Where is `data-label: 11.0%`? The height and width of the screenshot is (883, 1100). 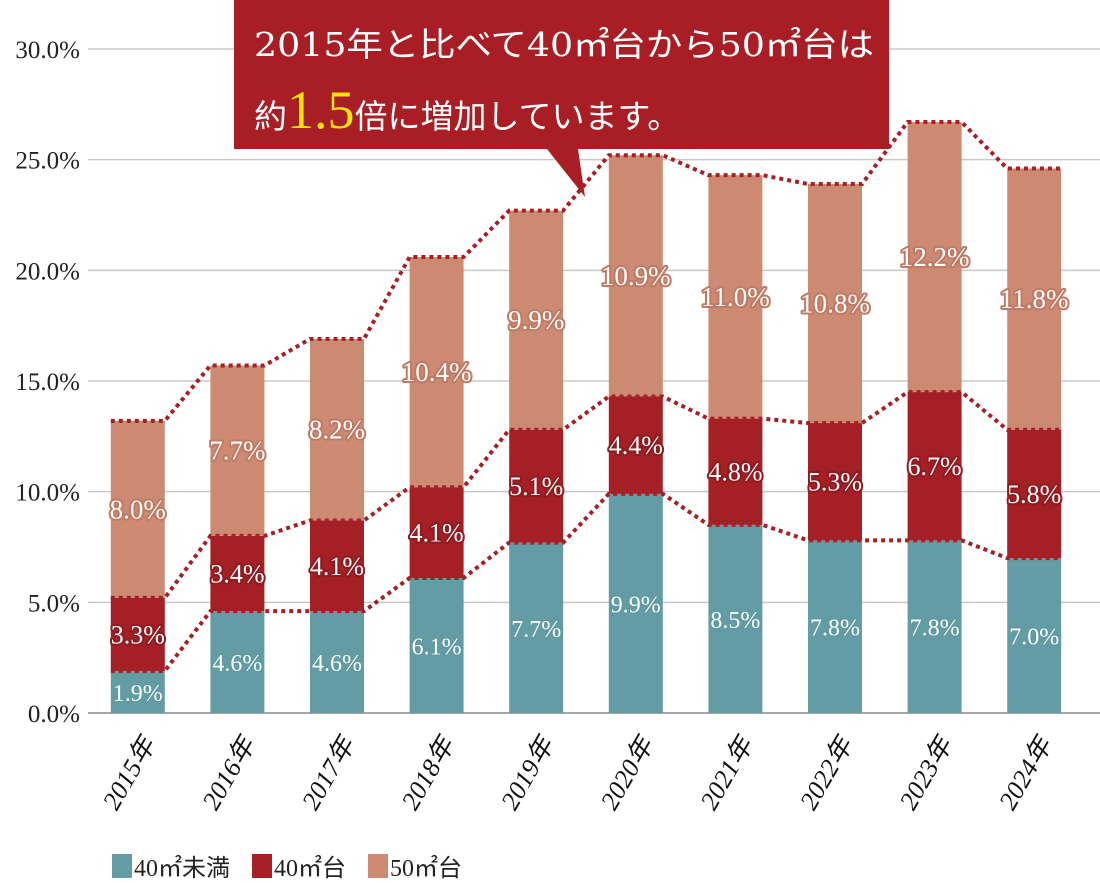 data-label: 11.0% is located at coordinates (735, 297).